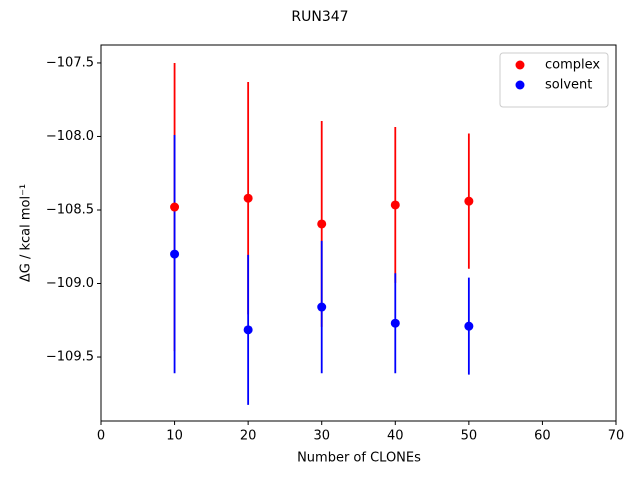  I want to click on x-tick-label: 70, so click(616, 436).